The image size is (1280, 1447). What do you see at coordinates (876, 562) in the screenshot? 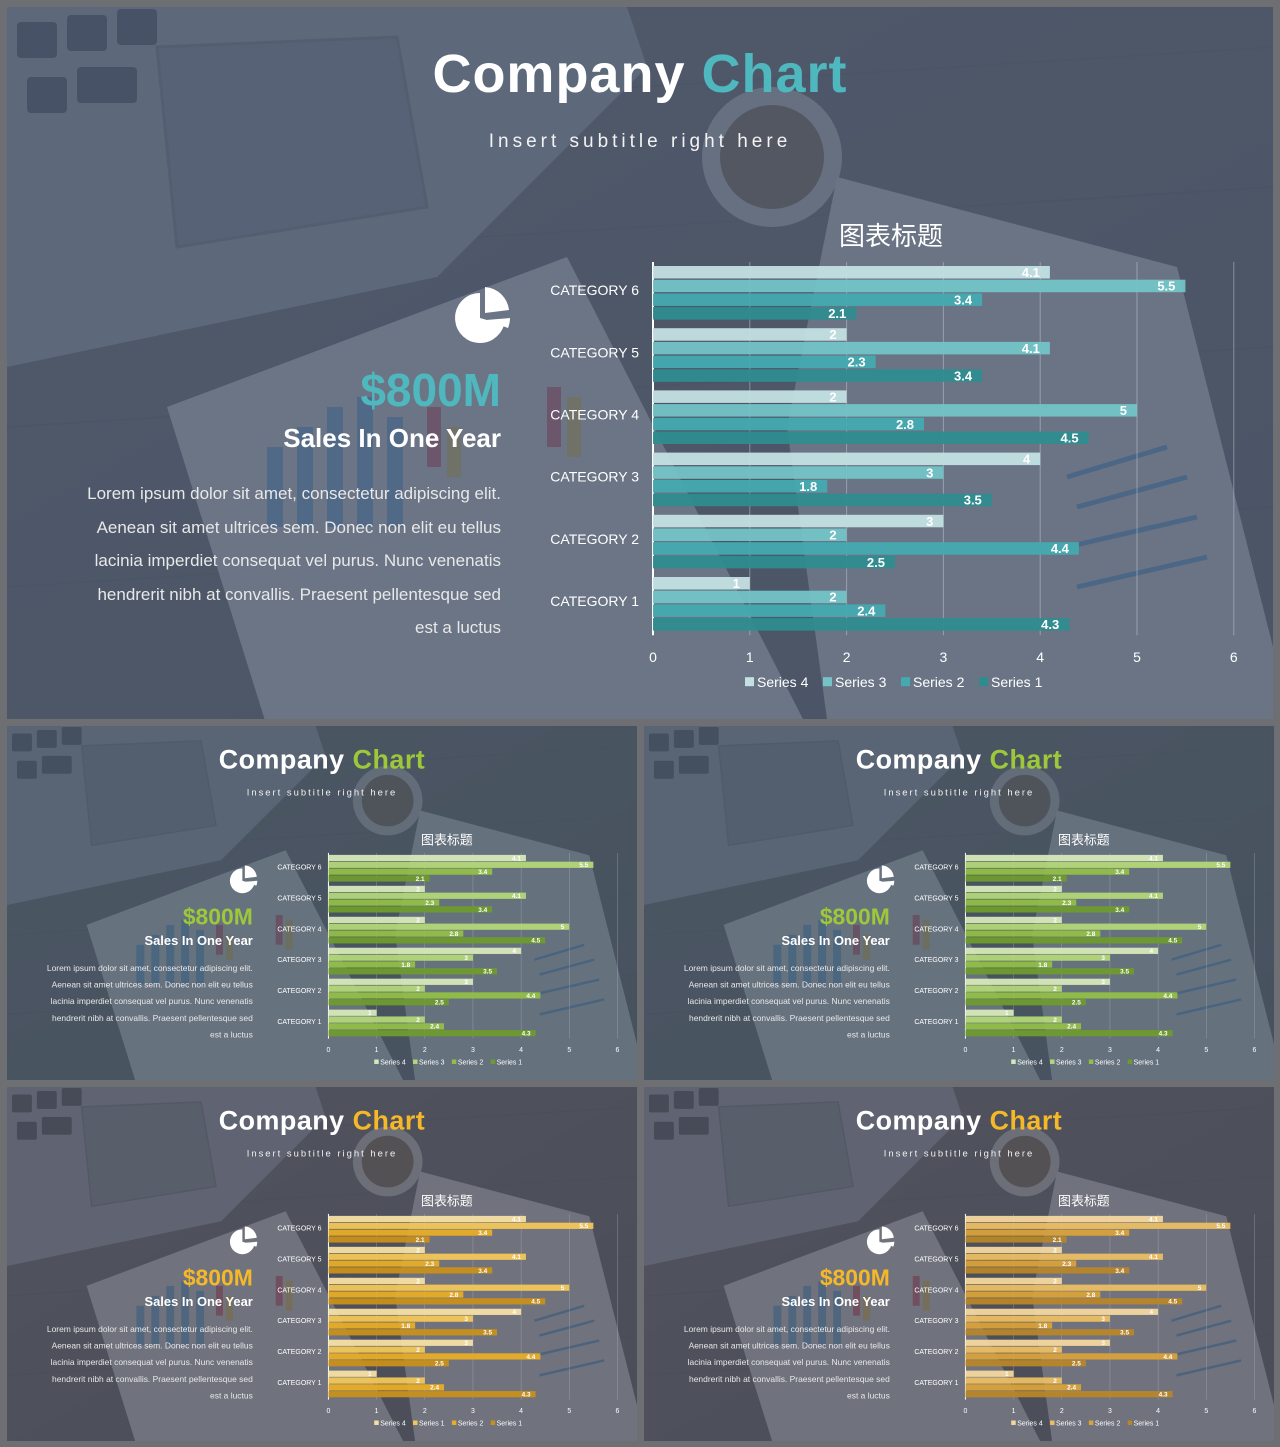
I see `data-label: 2.5` at bounding box center [876, 562].